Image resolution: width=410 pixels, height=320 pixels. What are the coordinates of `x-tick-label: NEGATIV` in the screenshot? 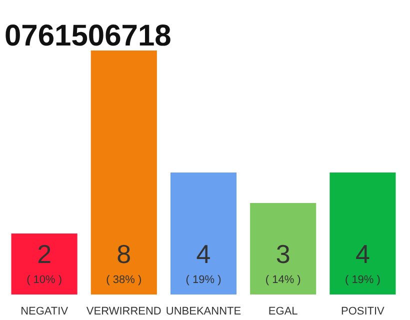 It's located at (44, 312).